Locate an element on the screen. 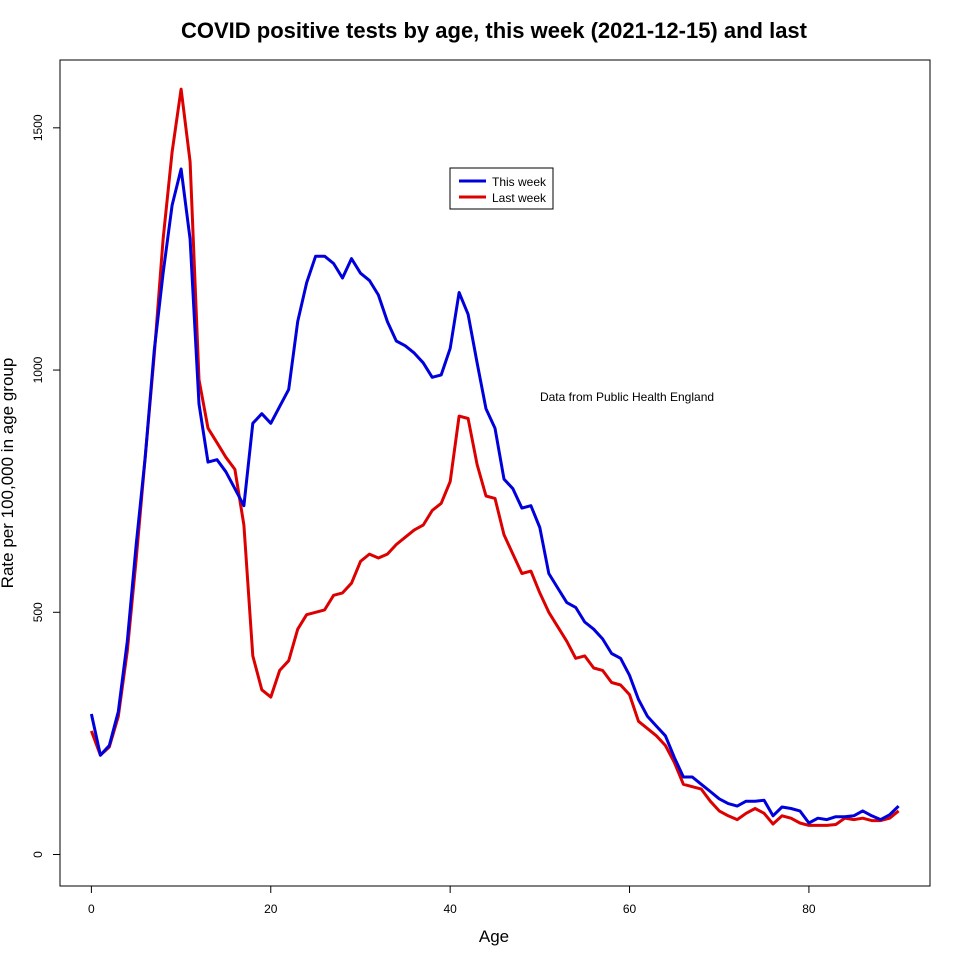  x-axis-label: Age is located at coordinates (494, 936).